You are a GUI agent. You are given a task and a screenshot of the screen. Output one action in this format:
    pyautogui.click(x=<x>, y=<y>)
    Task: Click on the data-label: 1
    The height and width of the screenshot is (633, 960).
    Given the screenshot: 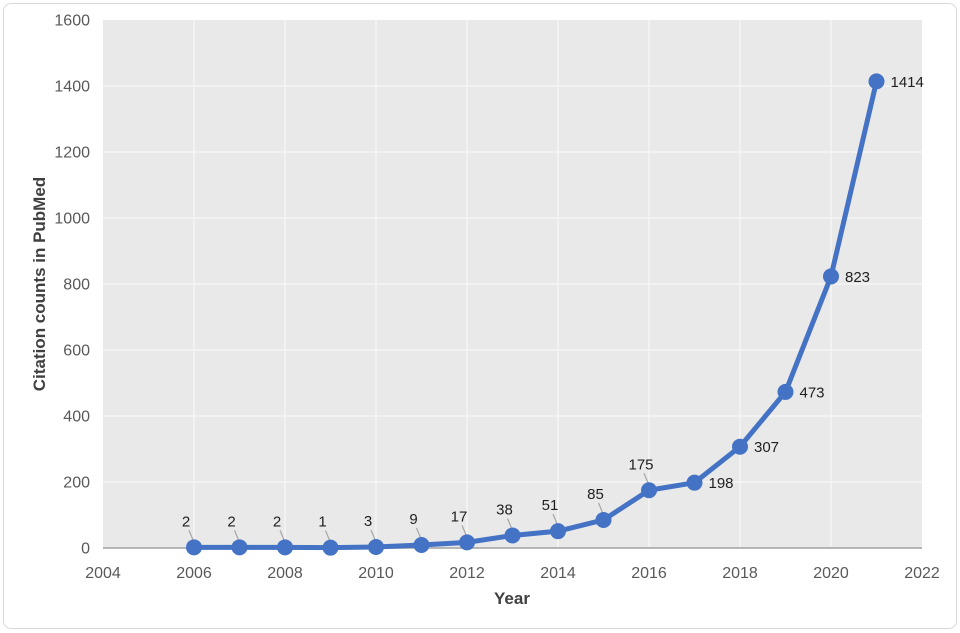 What is the action you would take?
    pyautogui.click(x=322, y=522)
    